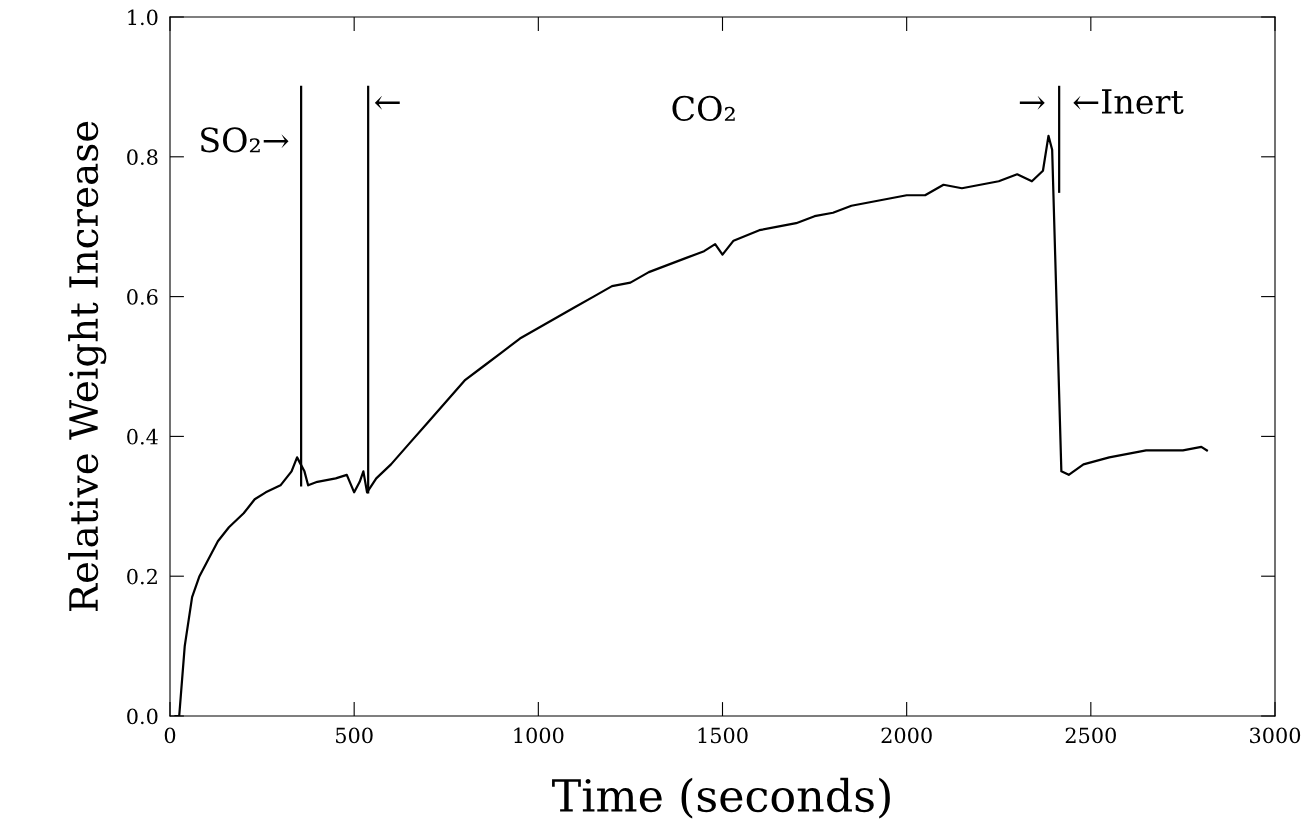 The width and height of the screenshot is (1315, 826). What do you see at coordinates (723, 735) in the screenshot?
I see `x-tick-label: 1500` at bounding box center [723, 735].